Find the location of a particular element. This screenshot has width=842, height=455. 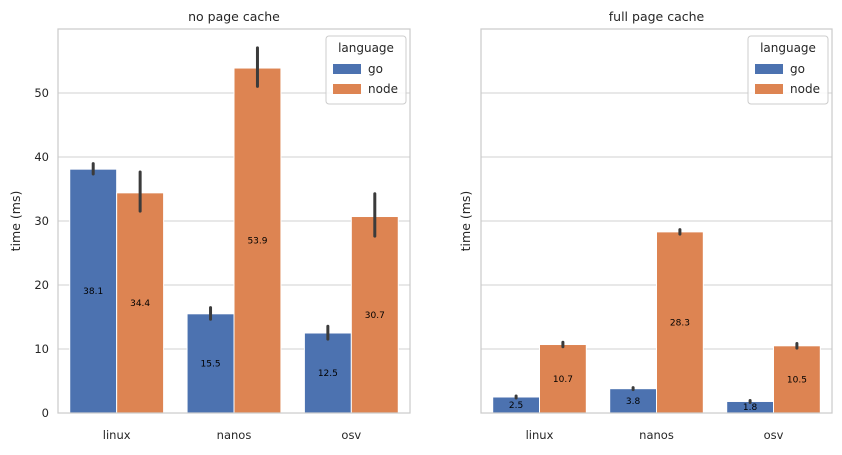

bar-go-nanos is located at coordinates (633, 401).